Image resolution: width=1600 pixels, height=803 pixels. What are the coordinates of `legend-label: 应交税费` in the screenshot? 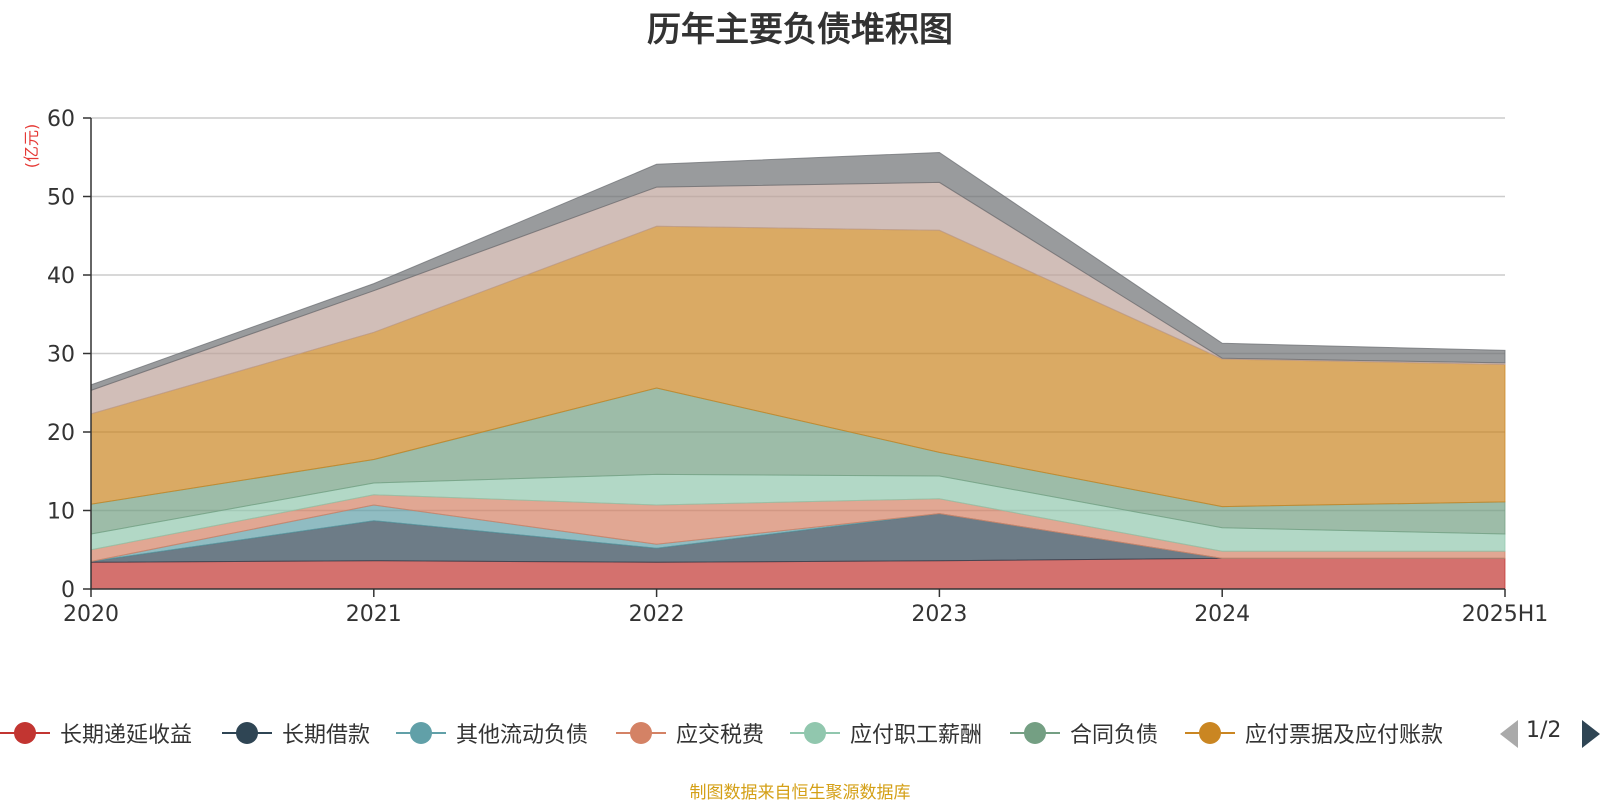 It's located at (720, 735).